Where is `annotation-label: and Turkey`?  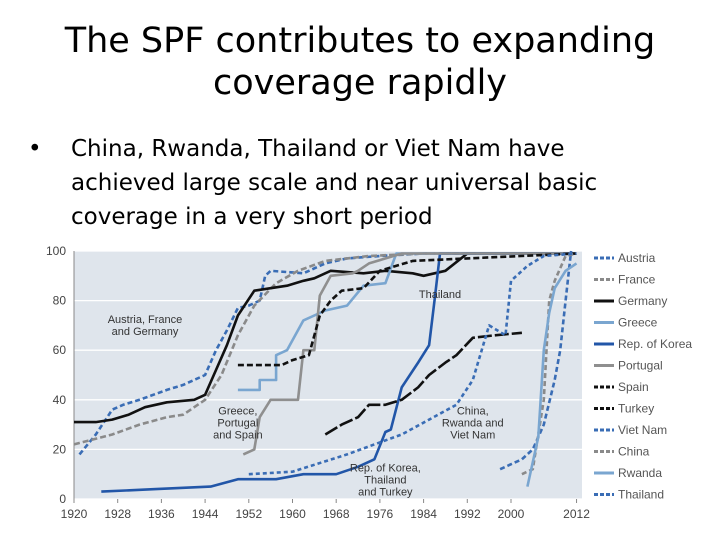
annotation-label: and Turkey is located at coordinates (385, 493).